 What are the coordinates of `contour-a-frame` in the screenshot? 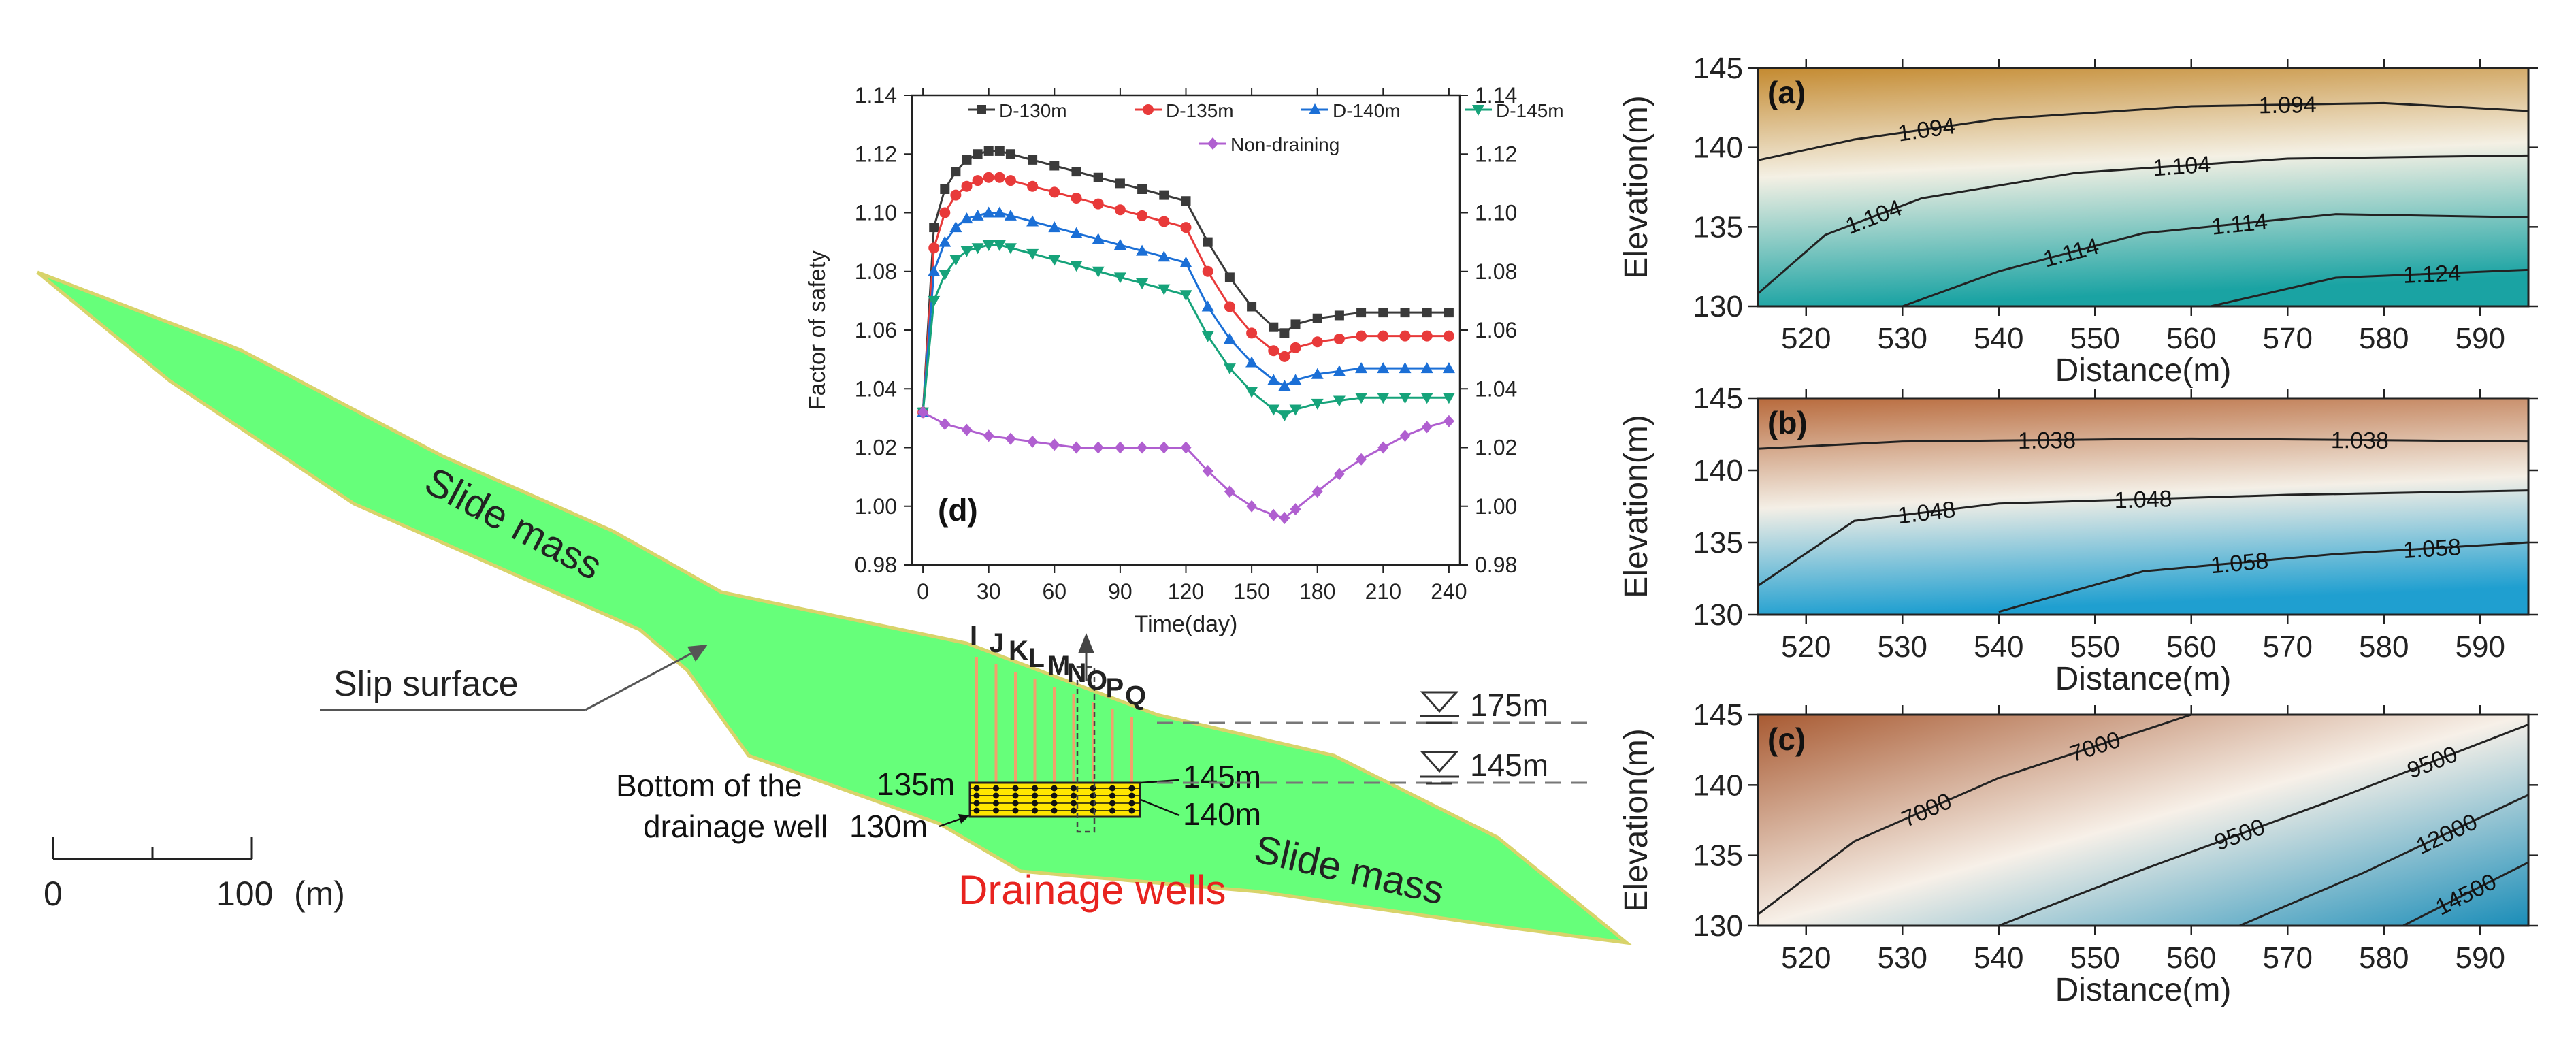 It's located at (2143, 187).